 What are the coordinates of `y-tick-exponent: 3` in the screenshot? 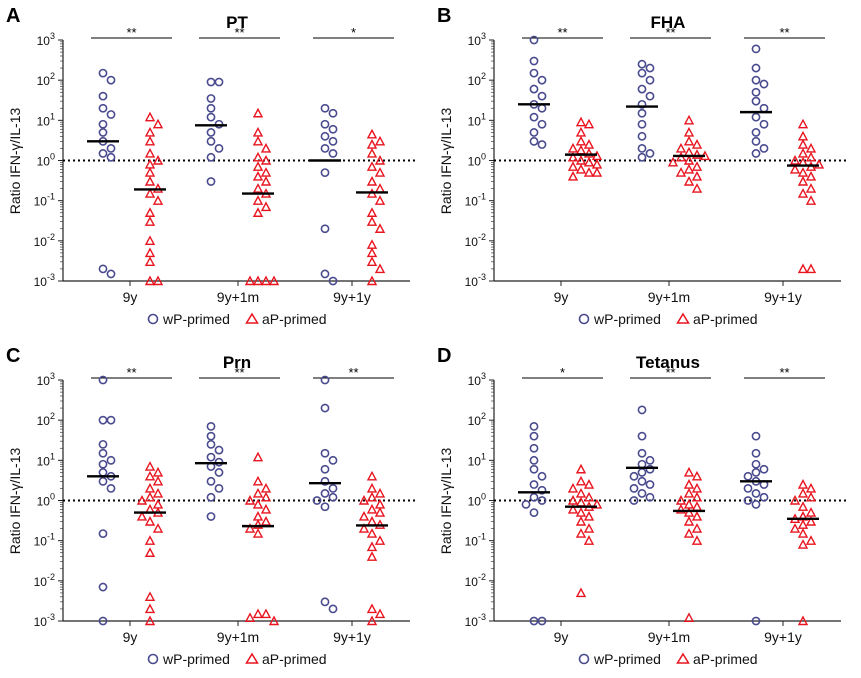 It's located at (483, 376).